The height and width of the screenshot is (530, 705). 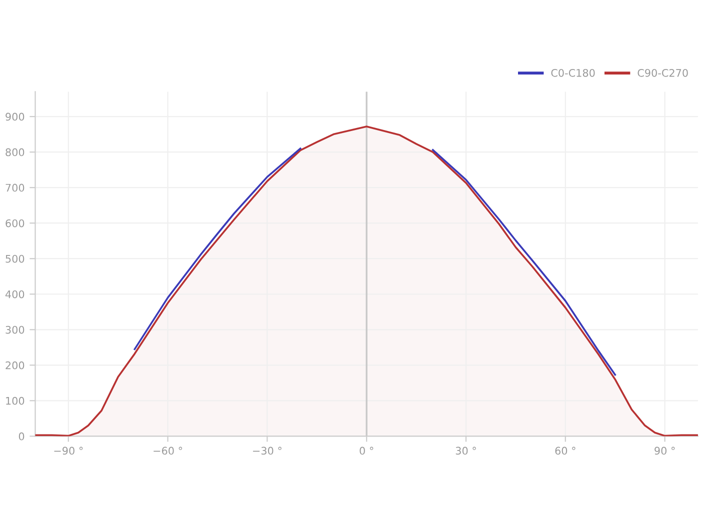 I want to click on x-tick-label: 90 °, so click(x=664, y=450).